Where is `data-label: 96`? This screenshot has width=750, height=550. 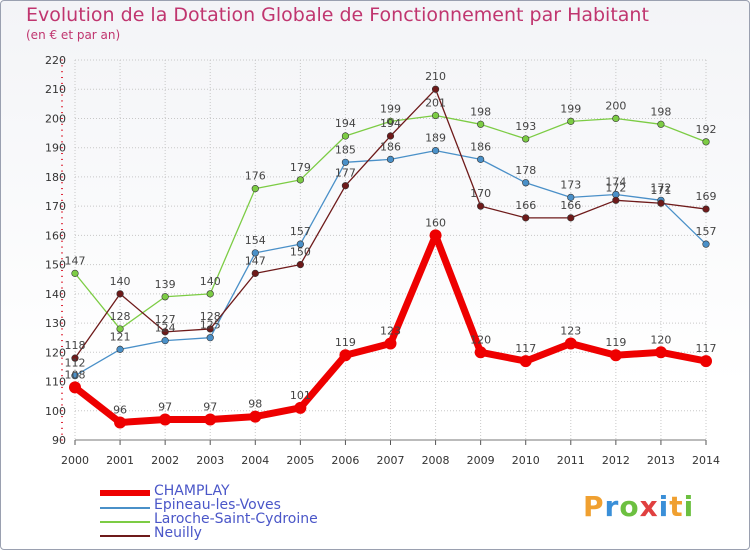
data-label: 96 is located at coordinates (120, 409).